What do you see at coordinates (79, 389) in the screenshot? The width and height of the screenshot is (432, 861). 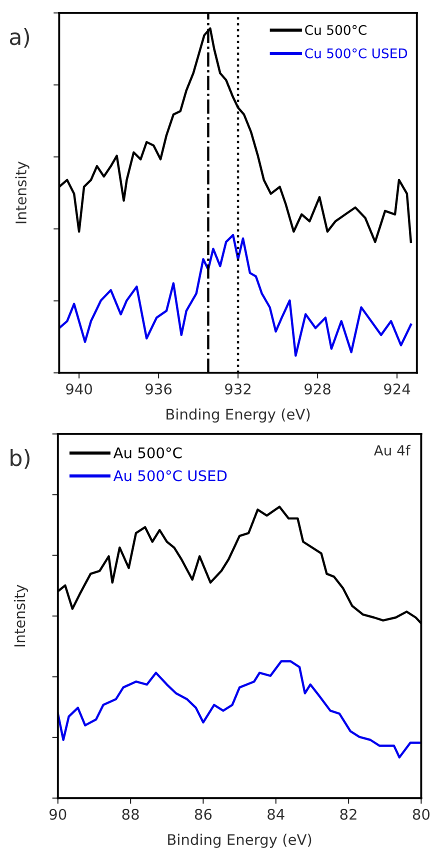 I see `x-tick-label: 940` at bounding box center [79, 389].